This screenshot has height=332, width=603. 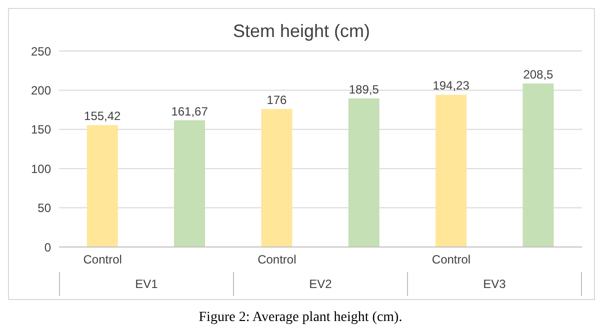 I want to click on caption: Figure 2: Average plant height (cm)., so click(x=301, y=318).